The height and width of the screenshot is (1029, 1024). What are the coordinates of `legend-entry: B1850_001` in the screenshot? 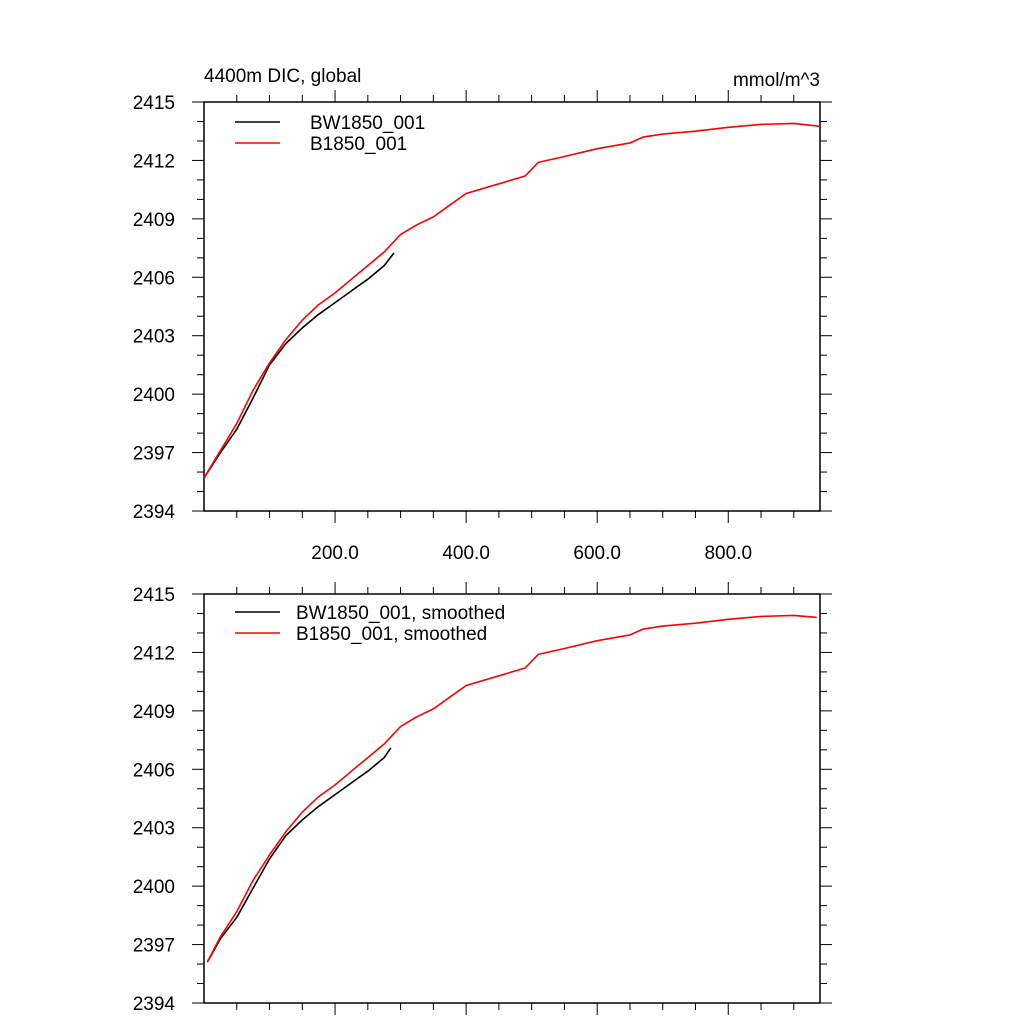 It's located at (321, 144).